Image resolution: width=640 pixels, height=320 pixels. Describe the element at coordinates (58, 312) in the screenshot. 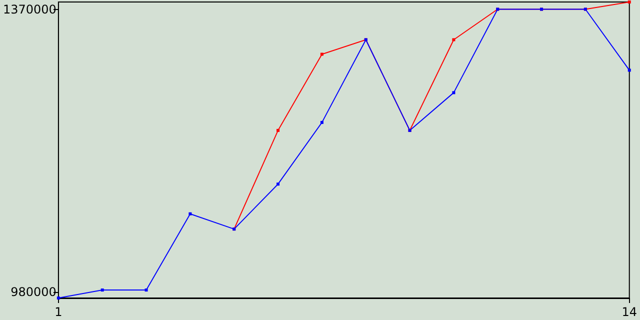

I see `x-tick-label: 1` at that location.